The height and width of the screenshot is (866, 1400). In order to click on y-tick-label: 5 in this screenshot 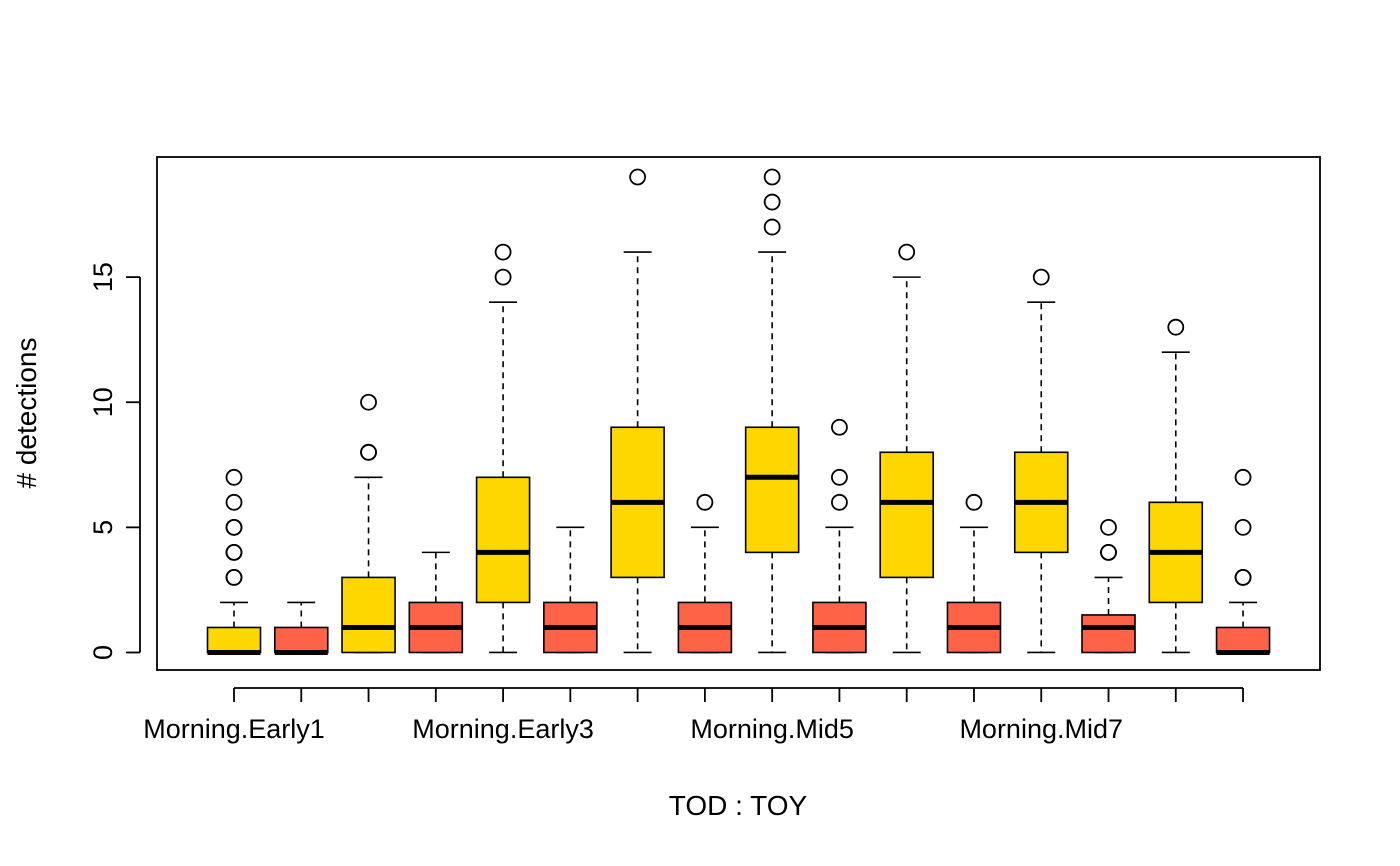, I will do `click(103, 527)`.